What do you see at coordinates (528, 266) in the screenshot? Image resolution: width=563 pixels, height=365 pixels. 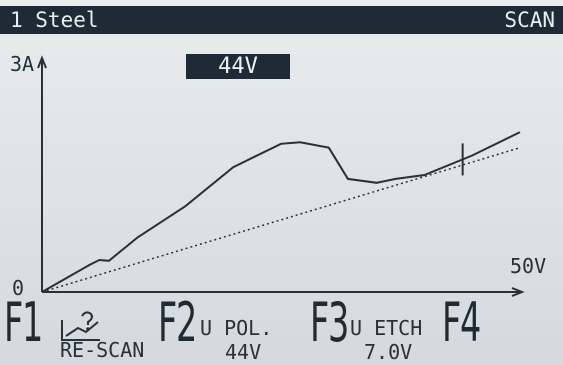 I see `x-axis-max-label: 50V` at bounding box center [528, 266].